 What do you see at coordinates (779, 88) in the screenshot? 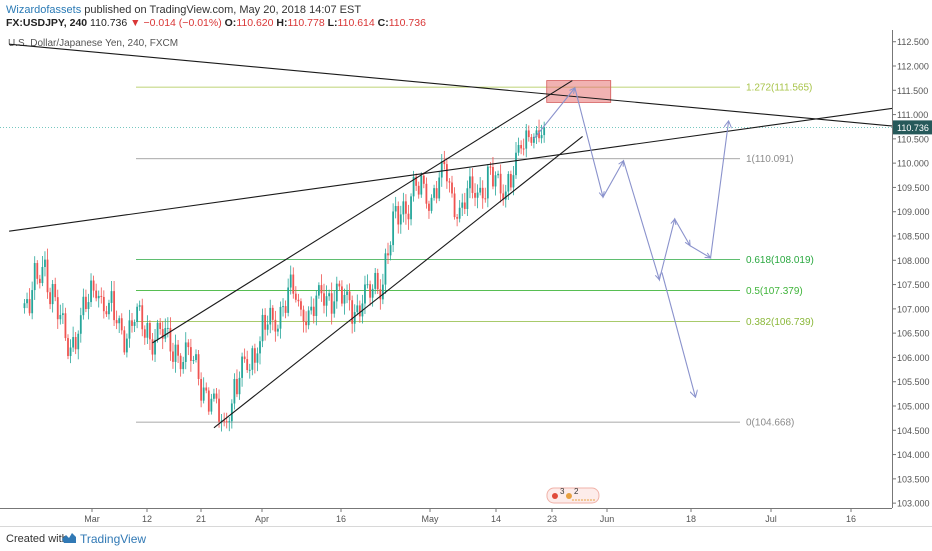
I see `fib-level-label: 1.272(111.565)` at bounding box center [779, 88].